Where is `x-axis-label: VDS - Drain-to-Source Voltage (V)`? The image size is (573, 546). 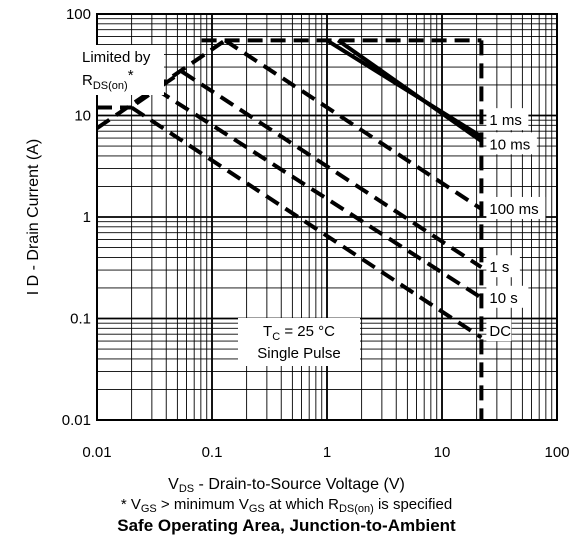 x-axis-label: VDS - Drain-to-Source Voltage (V) is located at coordinates (286, 485).